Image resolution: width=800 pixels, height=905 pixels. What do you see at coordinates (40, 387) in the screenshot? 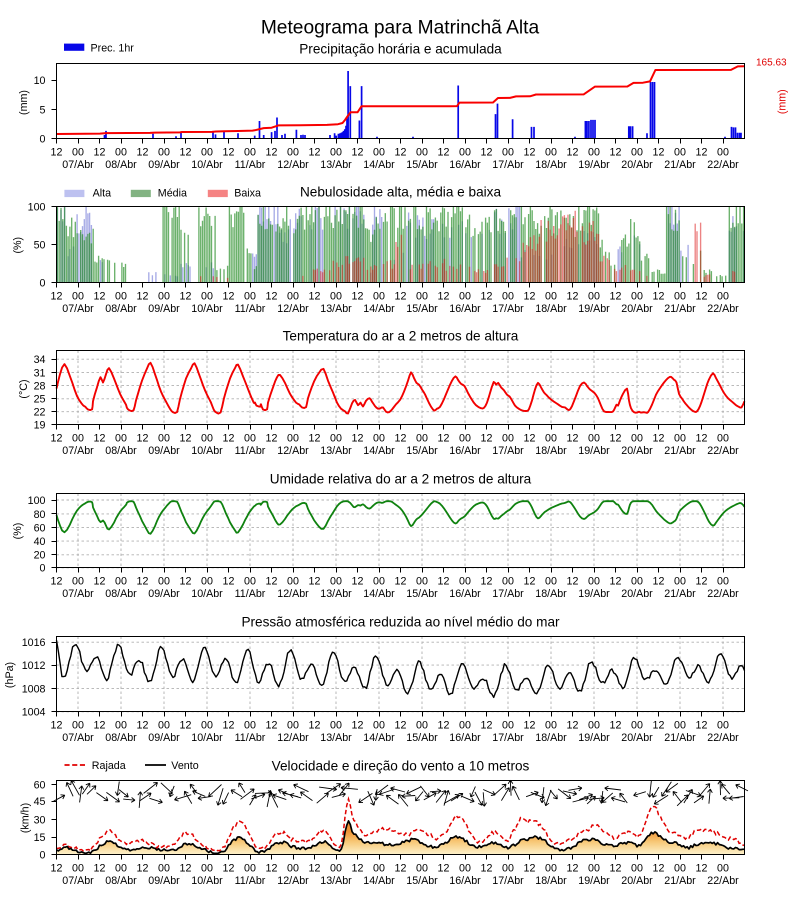
I see `svg-text: 28` at bounding box center [40, 387].